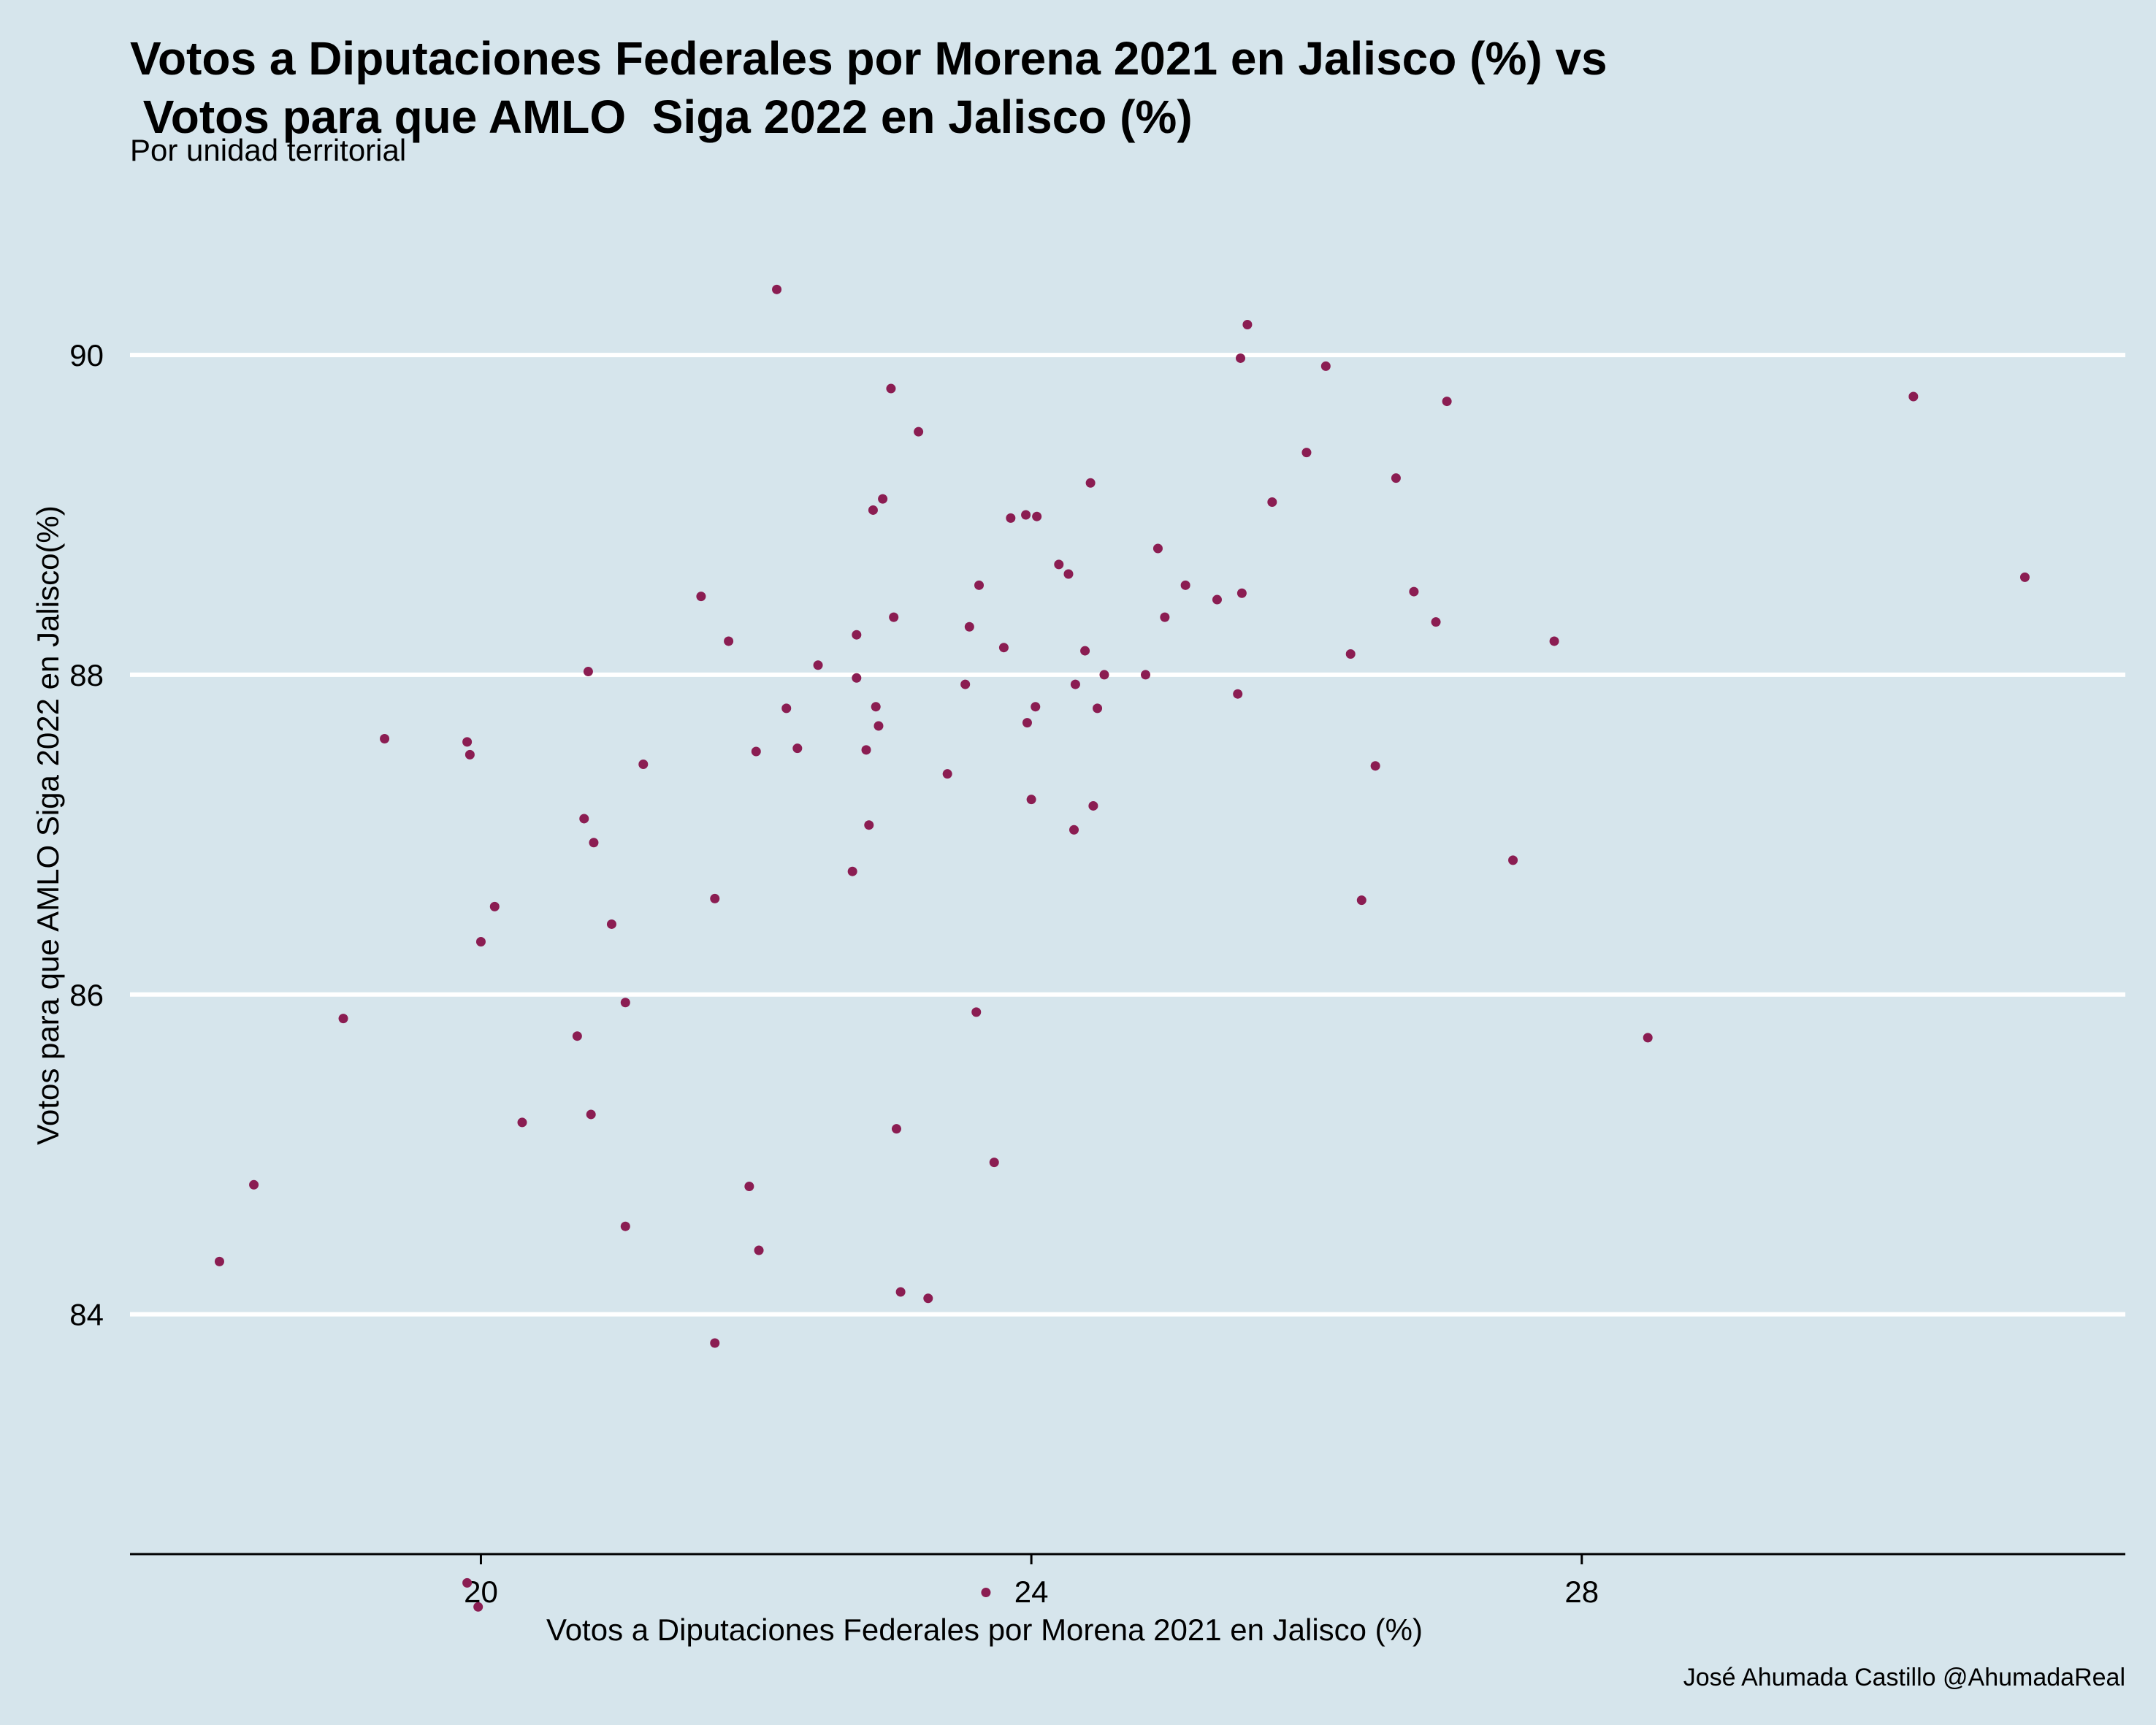  Describe the element at coordinates (1582, 1592) in the screenshot. I see `x-tick-label: 28` at that location.